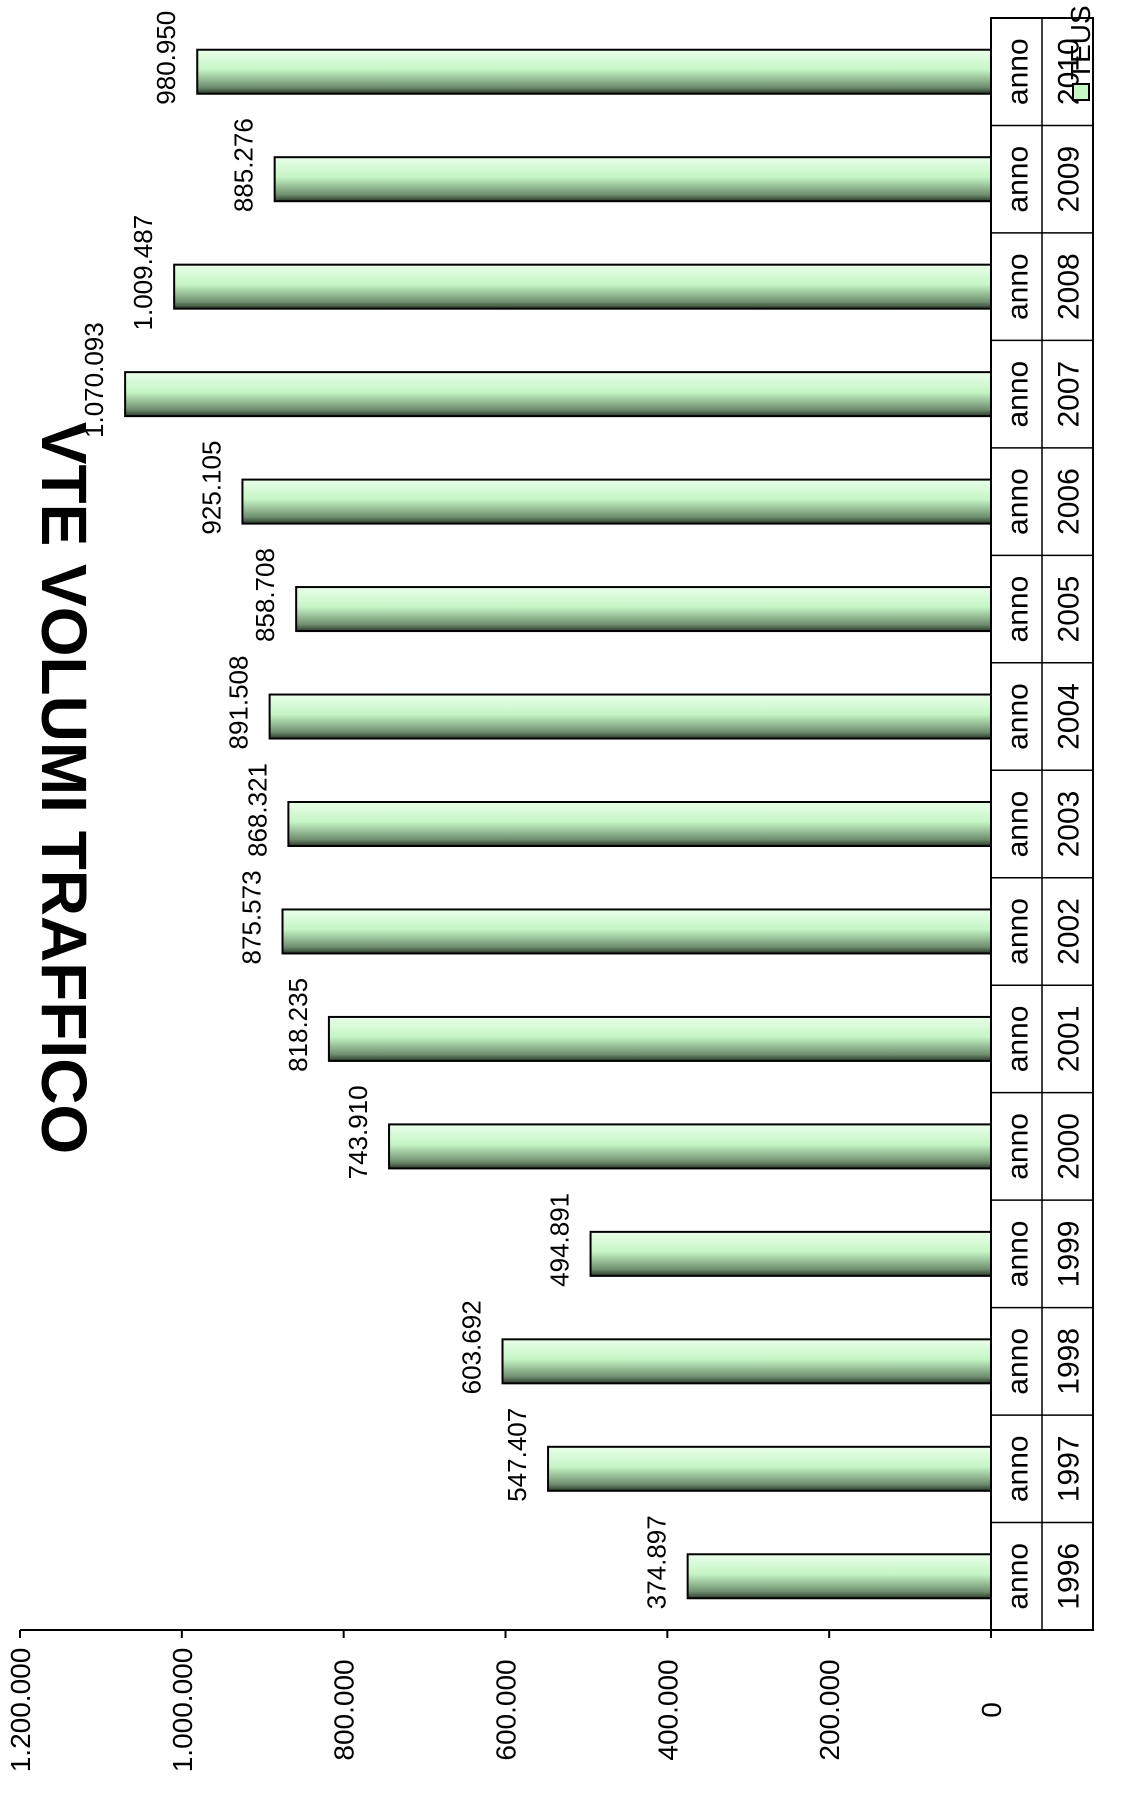 The height and width of the screenshot is (1809, 1136). What do you see at coordinates (560, 1240) in the screenshot?
I see `data-label: 494.891` at bounding box center [560, 1240].